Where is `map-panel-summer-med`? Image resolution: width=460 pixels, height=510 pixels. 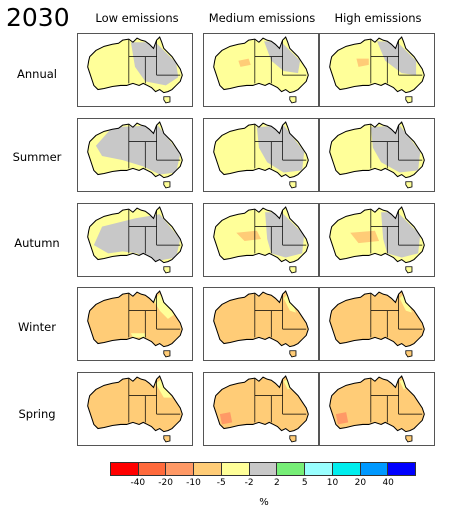
map-panel-summer-med is located at coordinates (261, 155).